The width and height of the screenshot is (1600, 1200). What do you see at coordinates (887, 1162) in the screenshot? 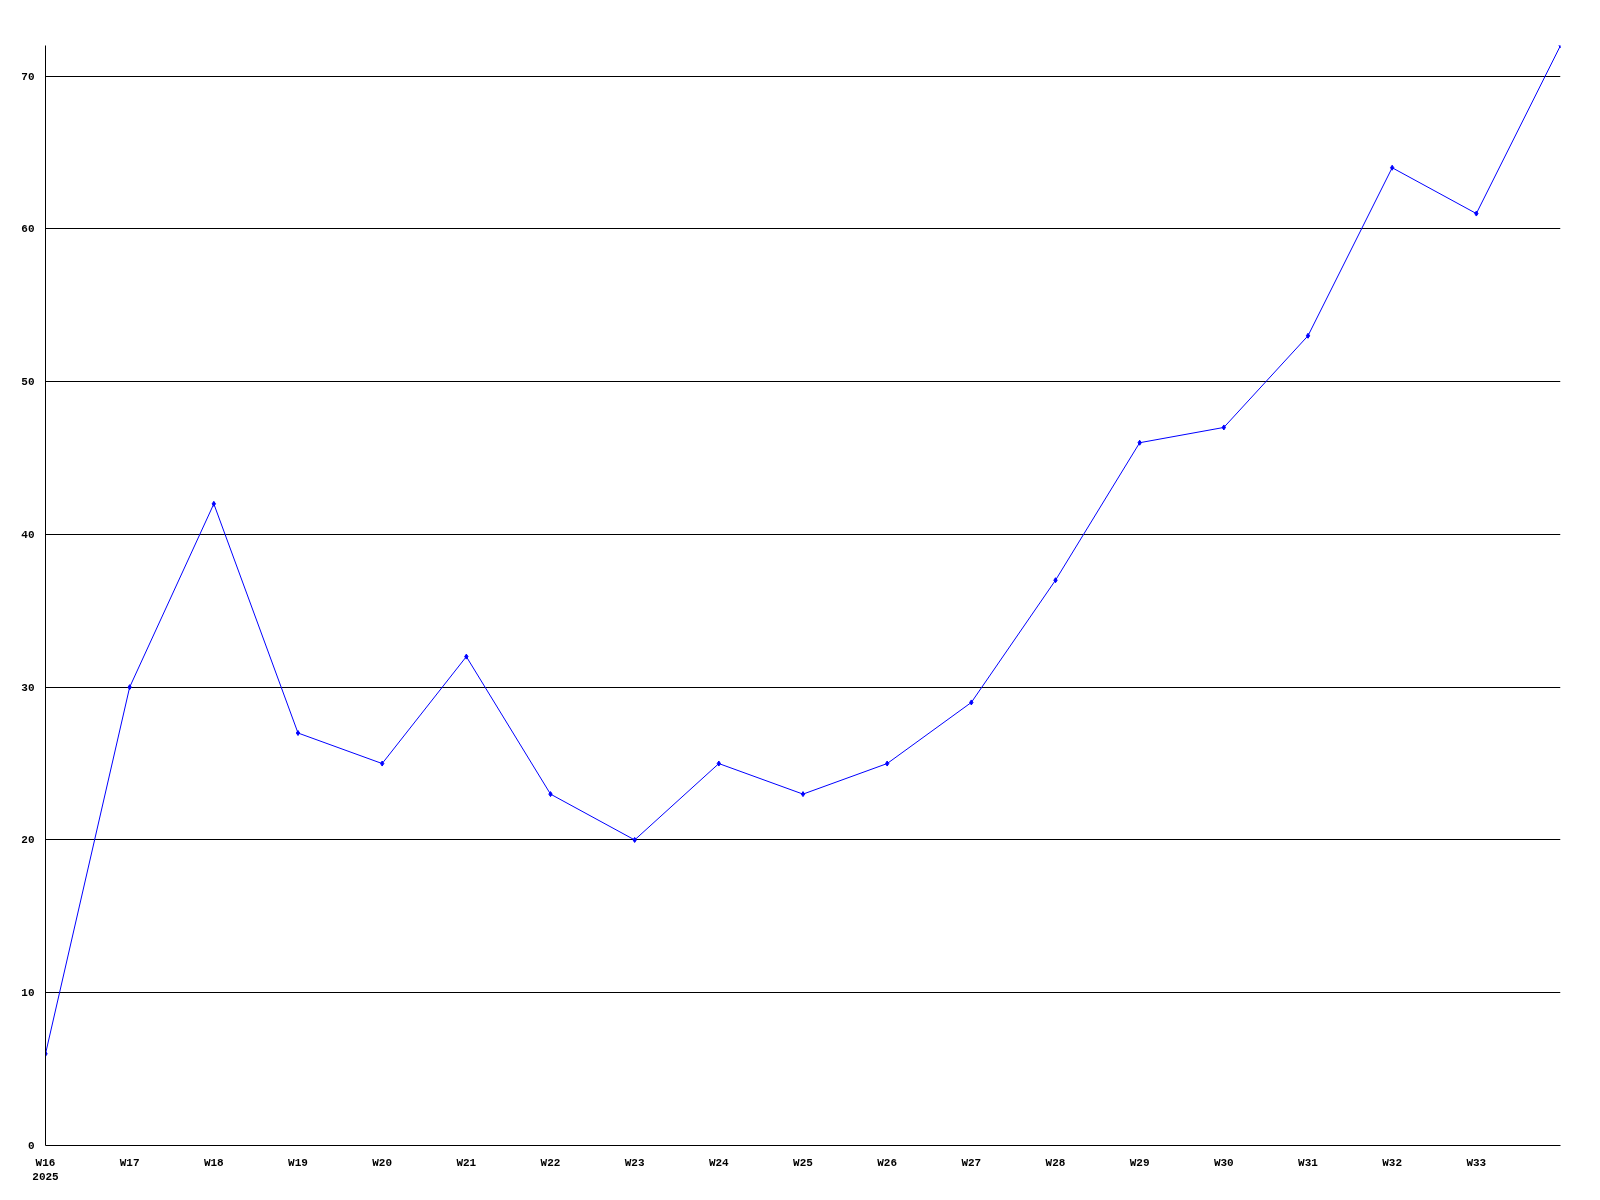
I see `x-tick-label: W26` at bounding box center [887, 1162].